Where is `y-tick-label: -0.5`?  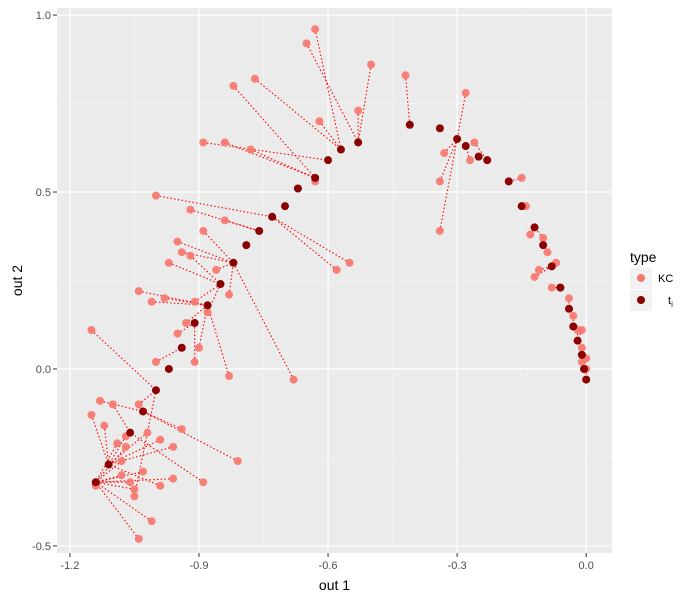 y-tick-label: -0.5 is located at coordinates (41, 547).